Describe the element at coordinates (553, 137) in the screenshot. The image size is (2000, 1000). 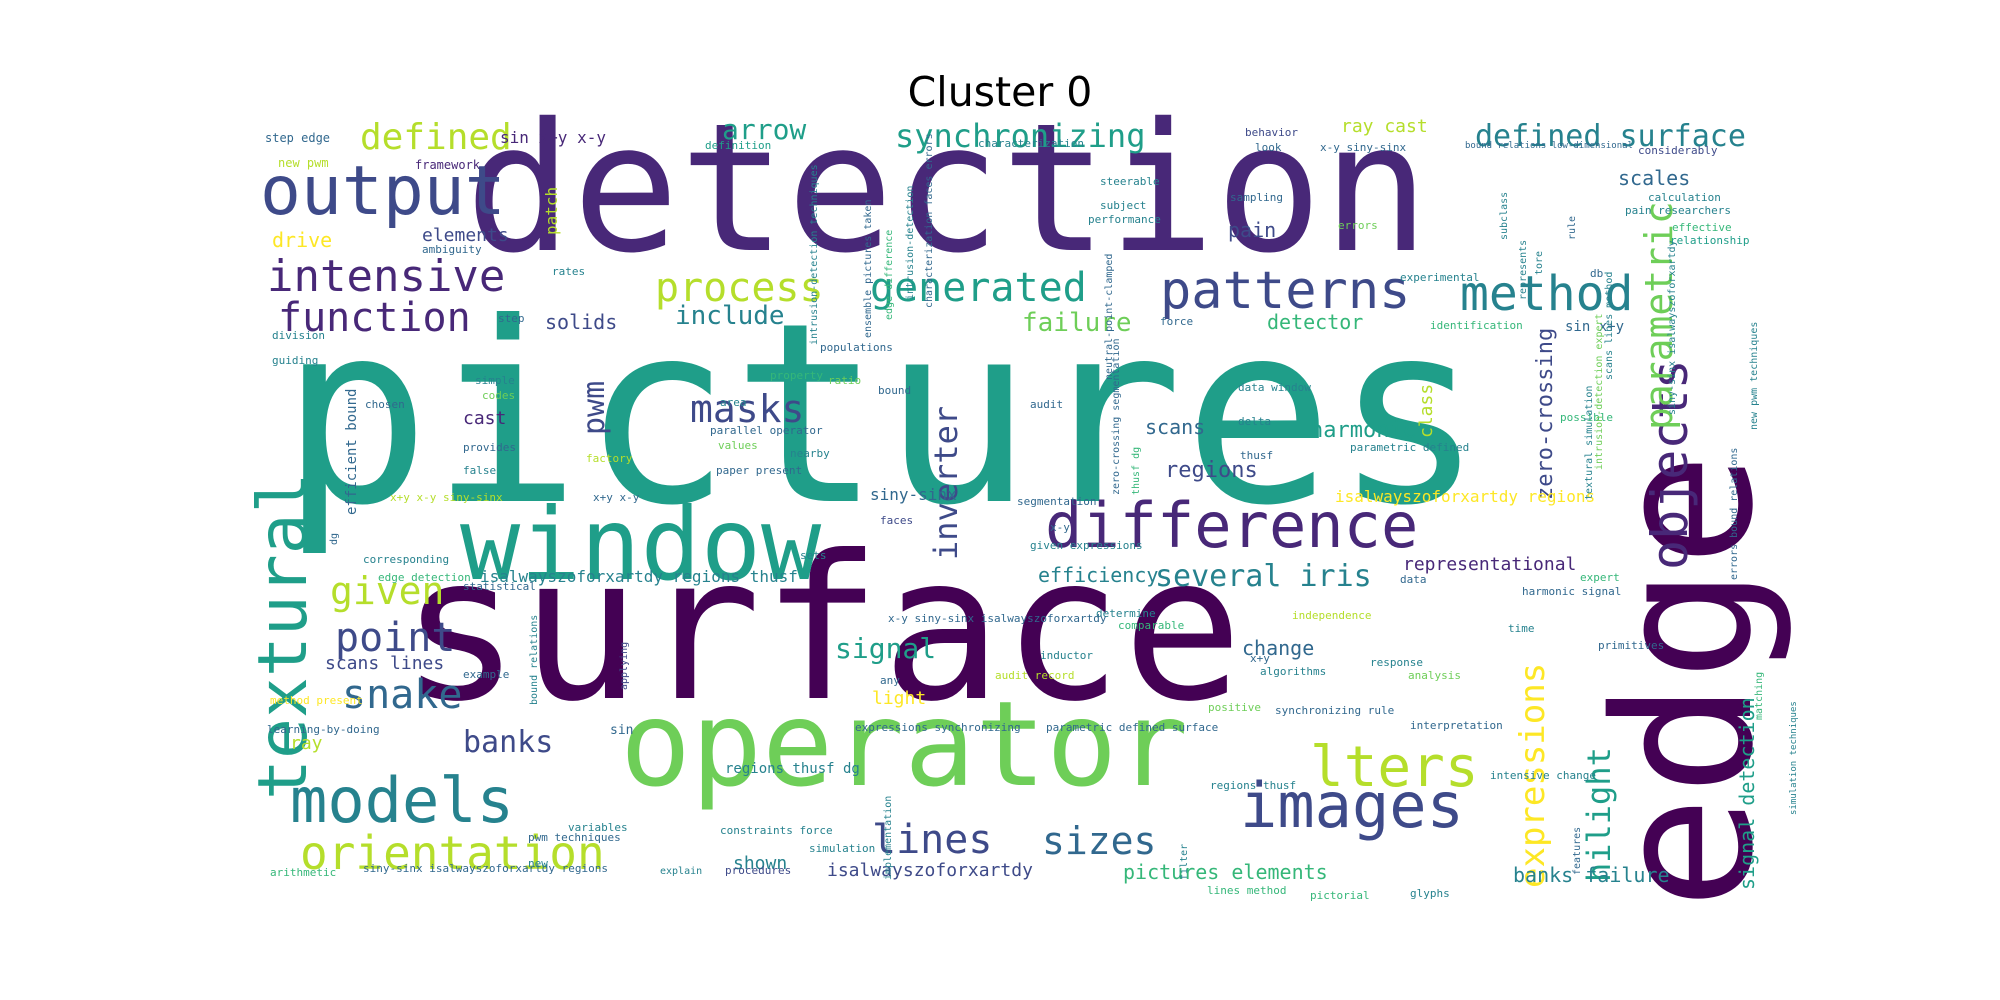
I see `word: sin x+y x-y` at that location.